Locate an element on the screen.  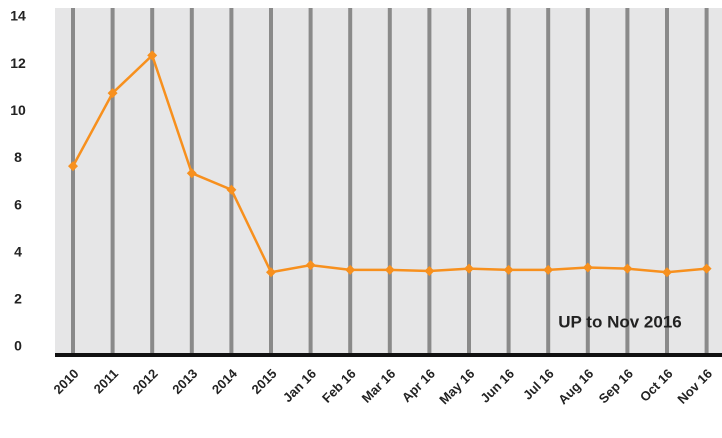
x-tick-label: Apr 16 is located at coordinates (418, 385).